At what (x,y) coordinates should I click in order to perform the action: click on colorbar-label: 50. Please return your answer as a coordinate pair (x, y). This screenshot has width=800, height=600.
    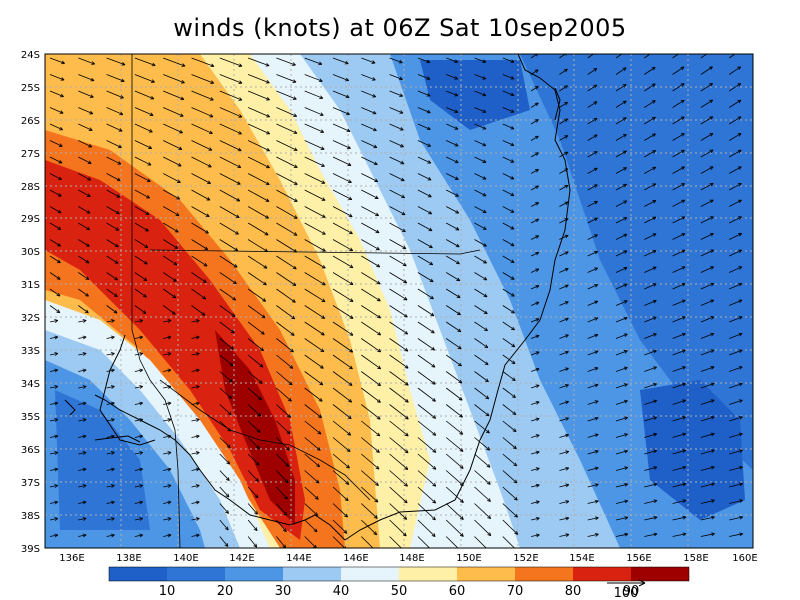
    Looking at the image, I should click on (399, 591).